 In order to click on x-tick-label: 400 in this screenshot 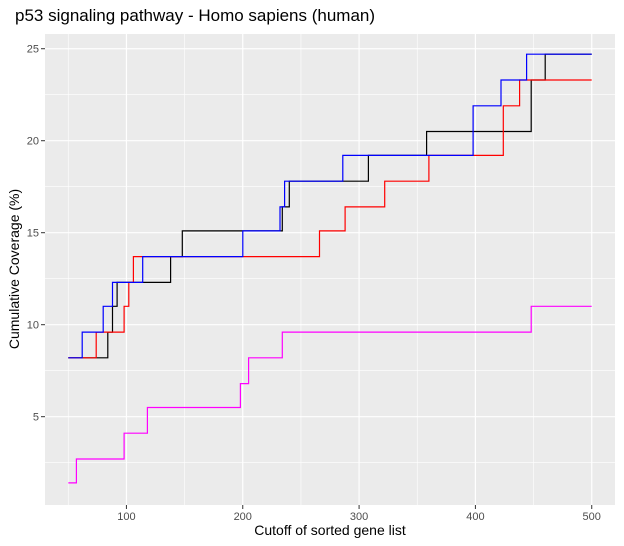, I will do `click(475, 517)`.